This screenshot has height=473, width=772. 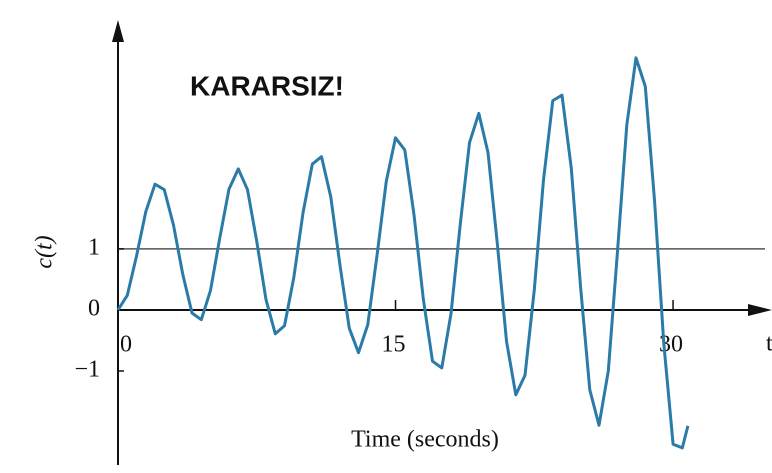 What do you see at coordinates (87, 369) in the screenshot?
I see `y-tick-label: −1` at bounding box center [87, 369].